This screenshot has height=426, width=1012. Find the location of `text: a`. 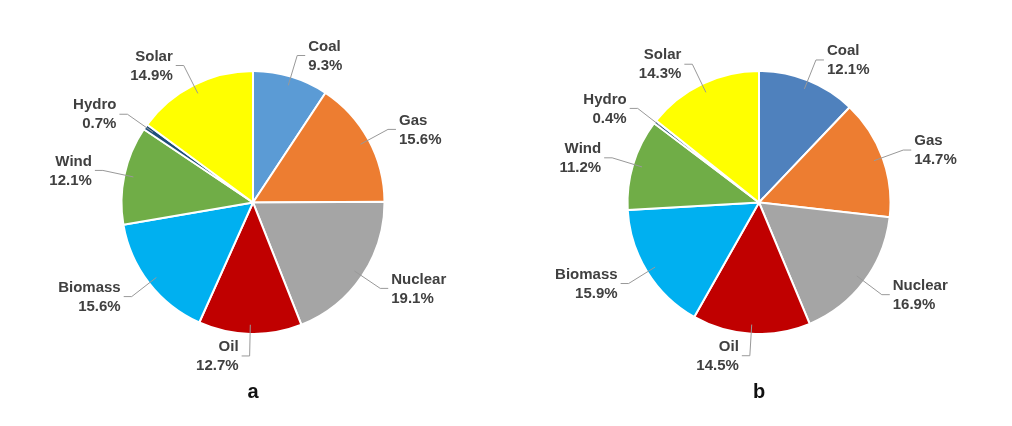

text: a is located at coordinates (253, 391).